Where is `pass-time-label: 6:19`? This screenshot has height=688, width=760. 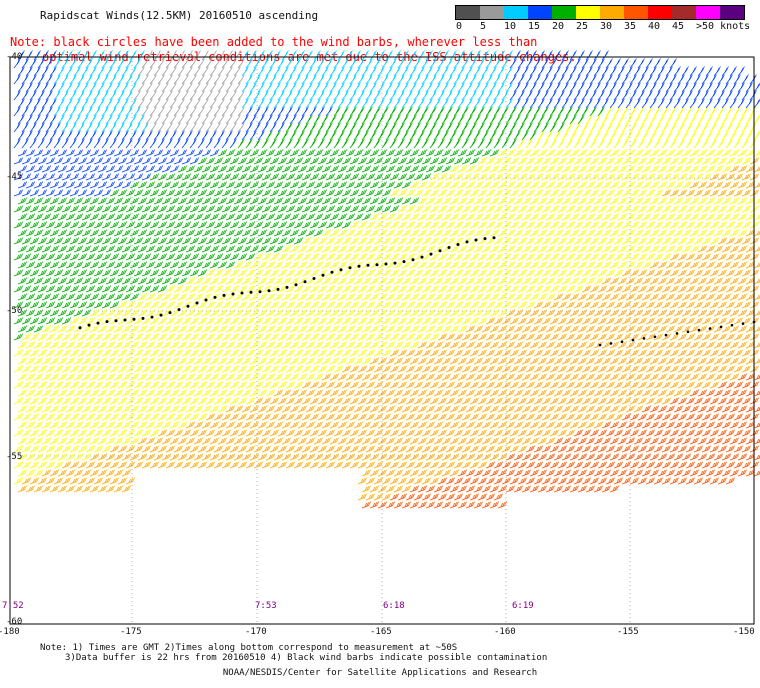
pass-time-label: 6:19 is located at coordinates (523, 606).